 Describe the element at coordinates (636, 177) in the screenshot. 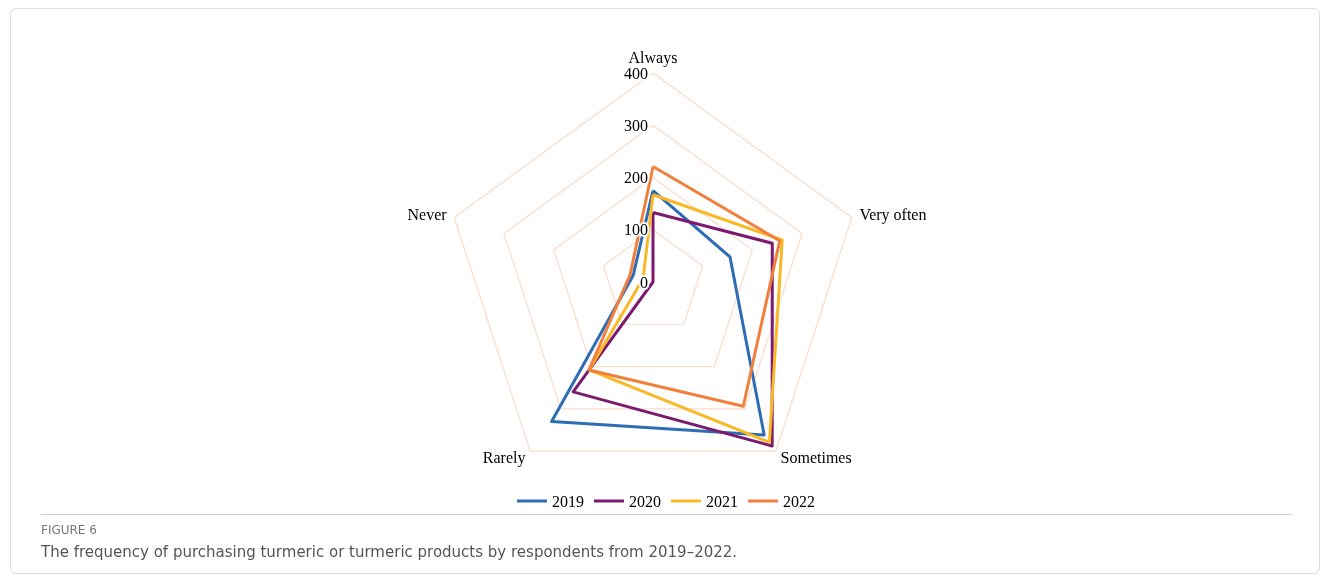

I see `y-tick-label: 200` at that location.